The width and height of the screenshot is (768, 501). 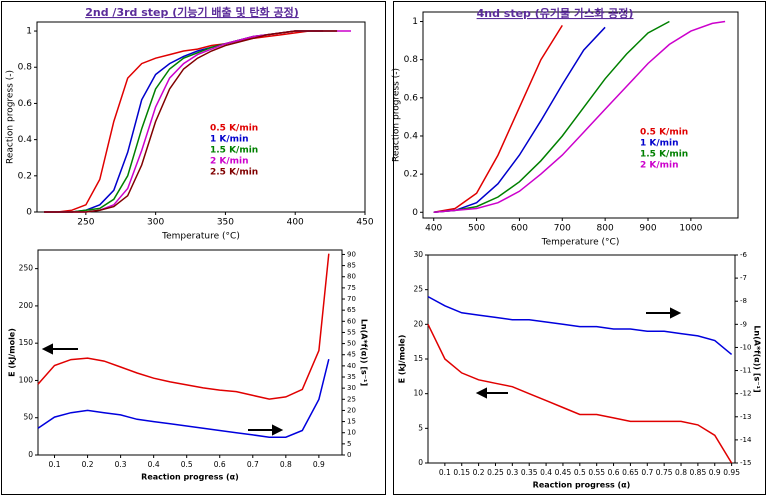 What do you see at coordinates (433, 229) in the screenshot?
I see `x-tick-label: 400` at bounding box center [433, 229].